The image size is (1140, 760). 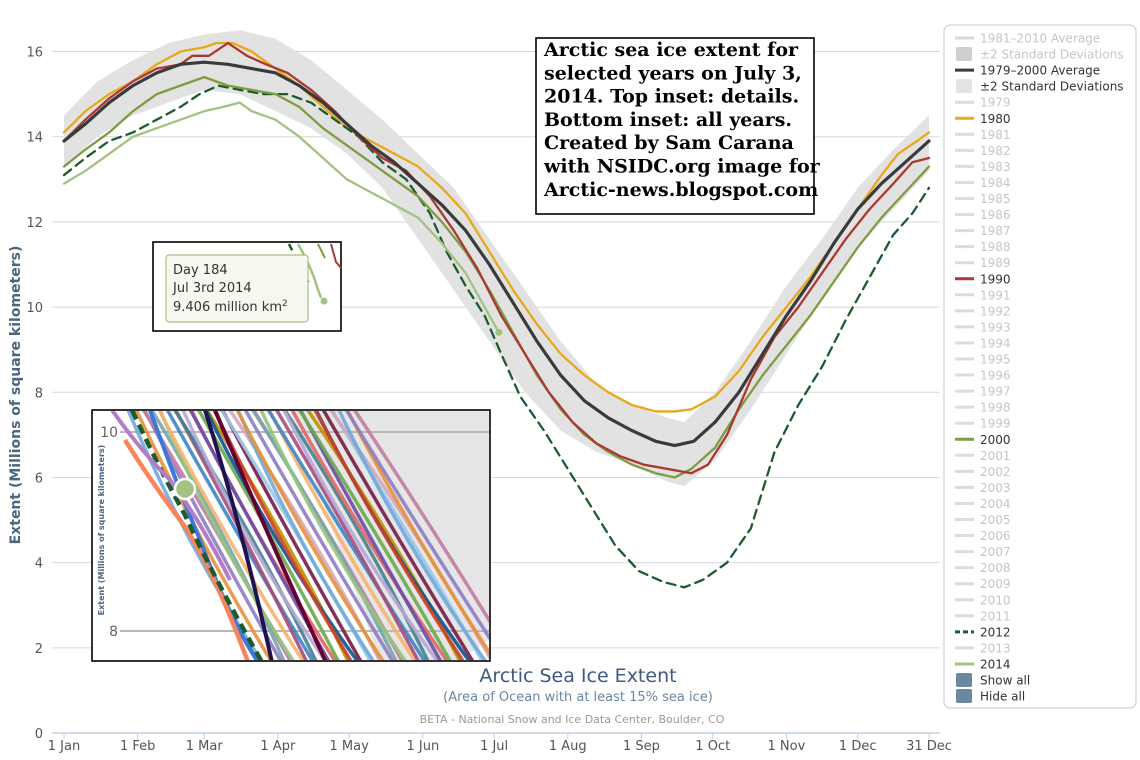 I want to click on legend-label: 2011, so click(x=995, y=616).